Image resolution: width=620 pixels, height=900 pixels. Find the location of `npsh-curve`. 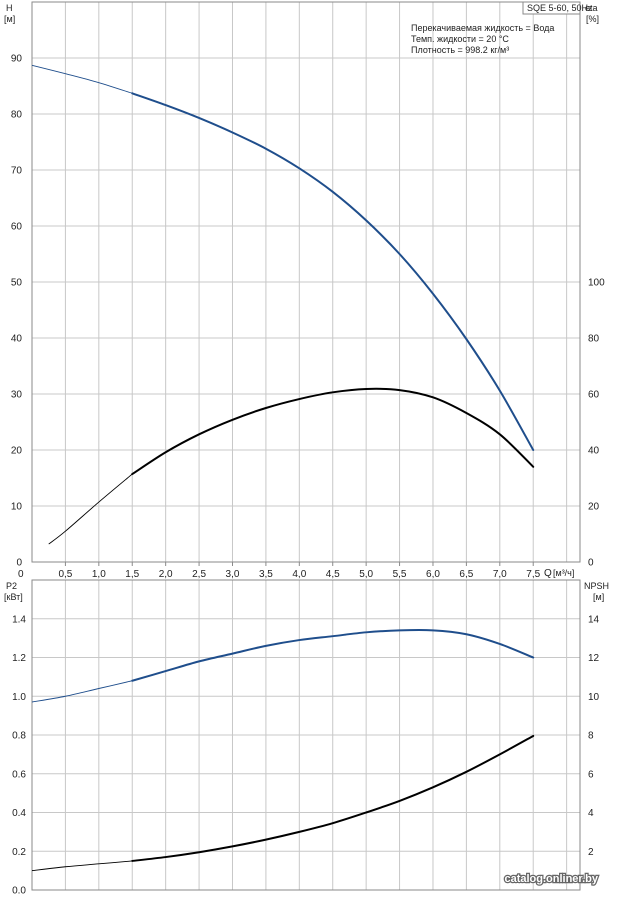

npsh-curve is located at coordinates (333, 798).